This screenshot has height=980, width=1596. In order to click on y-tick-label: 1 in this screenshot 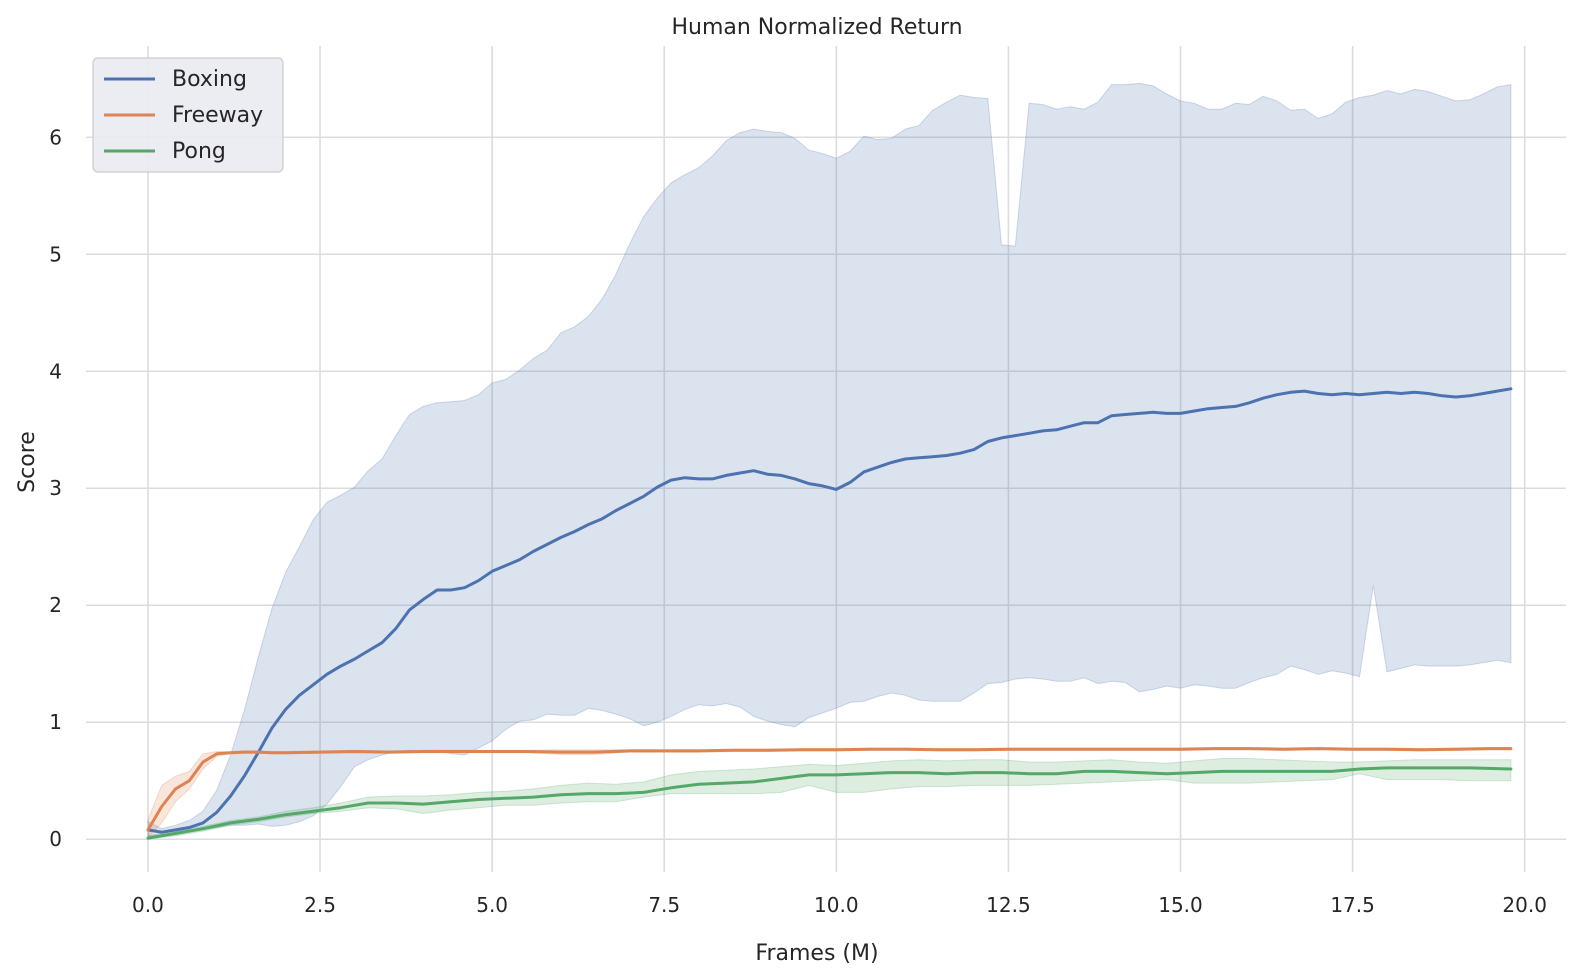, I will do `click(55, 722)`.